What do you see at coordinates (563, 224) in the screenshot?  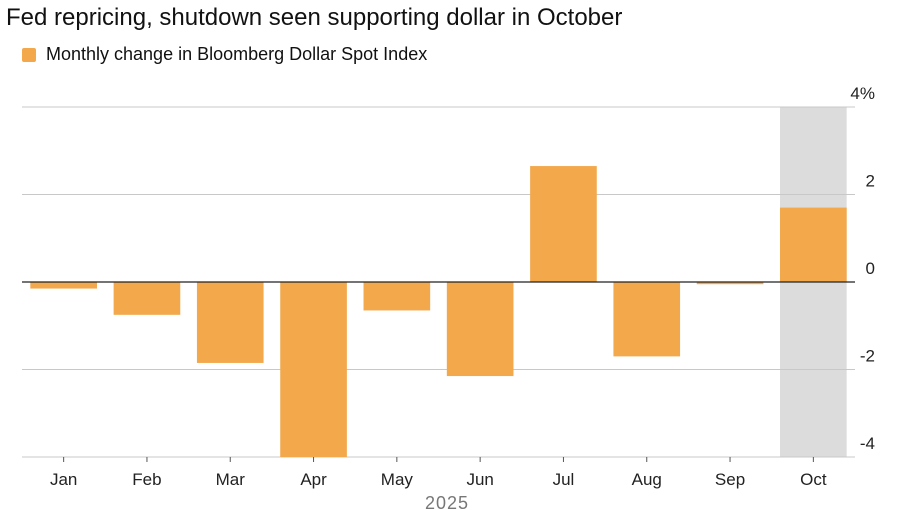 I see `bar-jul` at bounding box center [563, 224].